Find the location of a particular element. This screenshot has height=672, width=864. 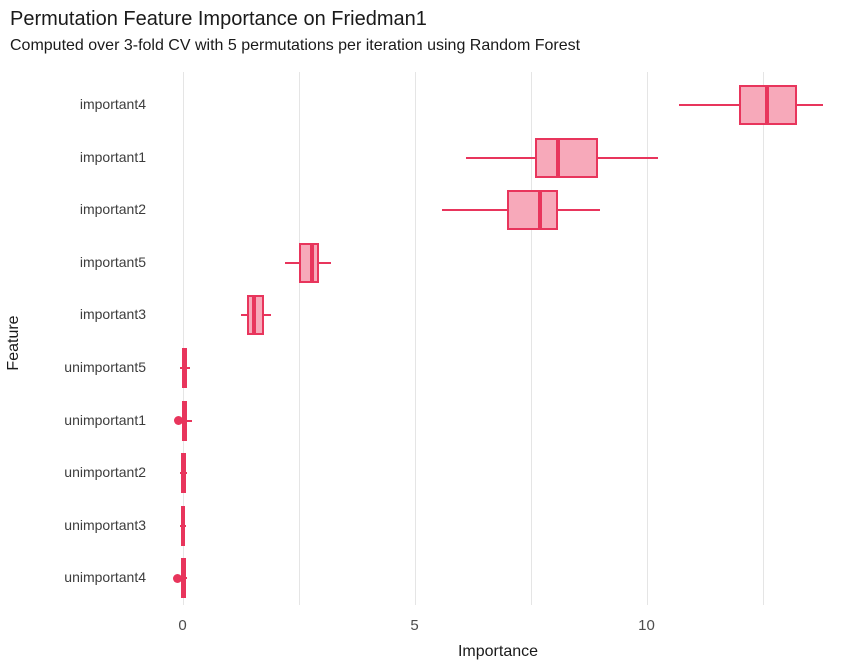

x-tick-label: 10 is located at coordinates (646, 625).